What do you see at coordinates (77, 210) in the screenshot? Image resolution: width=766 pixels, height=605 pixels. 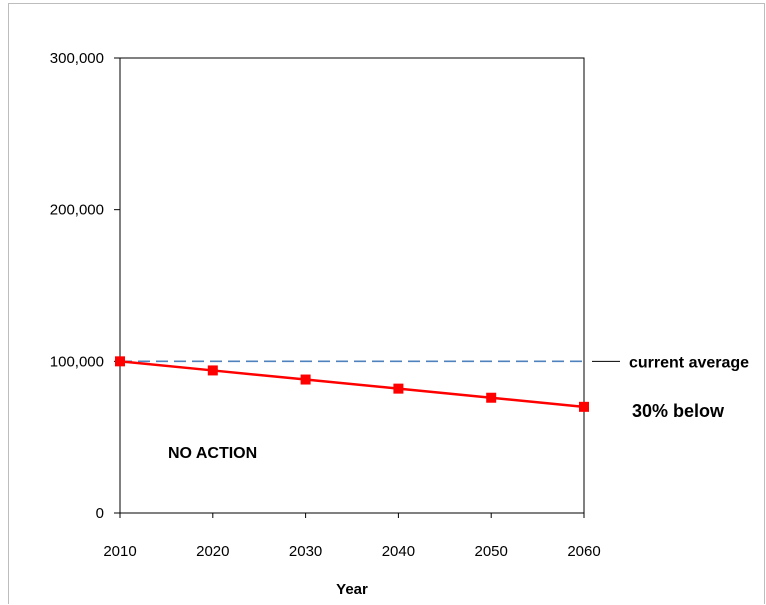 I see `y-tick-label: 200,000` at bounding box center [77, 210].